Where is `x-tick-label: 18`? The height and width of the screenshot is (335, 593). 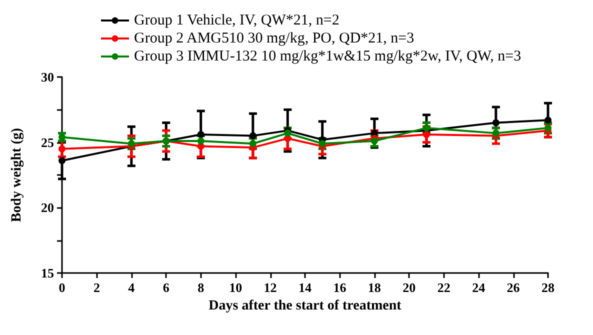
x-tick-label: 18 is located at coordinates (375, 287).